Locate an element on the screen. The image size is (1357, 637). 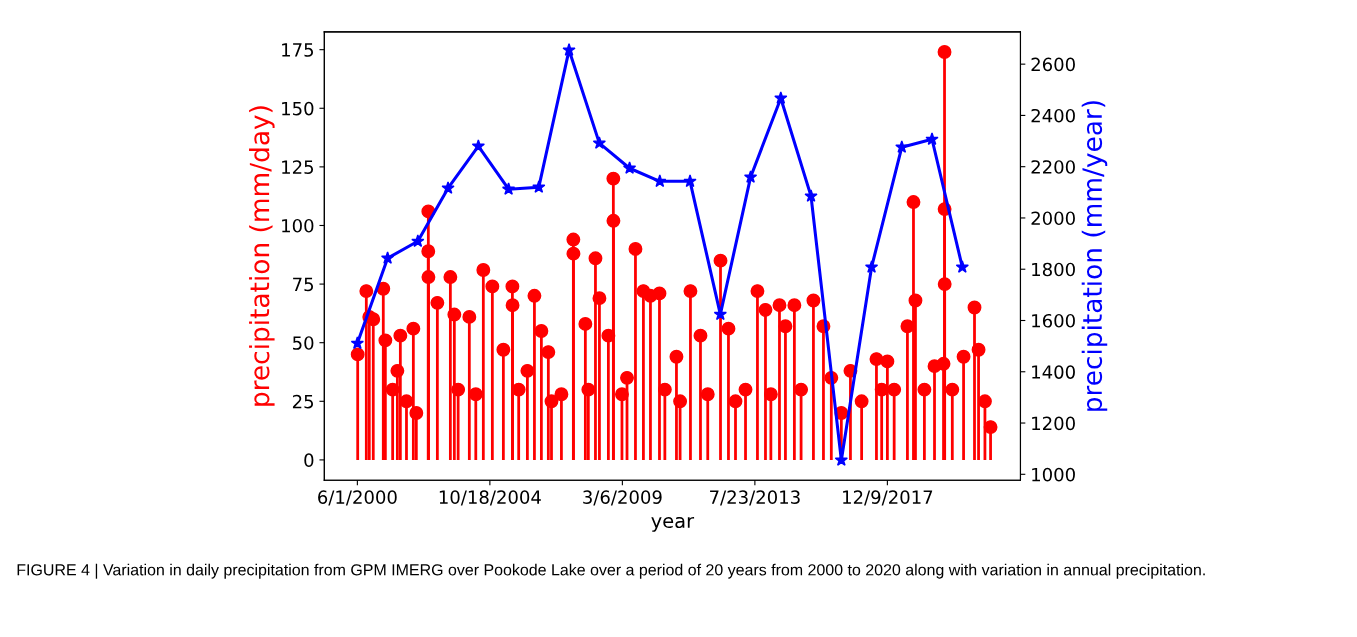
y2-tick-label: 1800 is located at coordinates (1053, 269).